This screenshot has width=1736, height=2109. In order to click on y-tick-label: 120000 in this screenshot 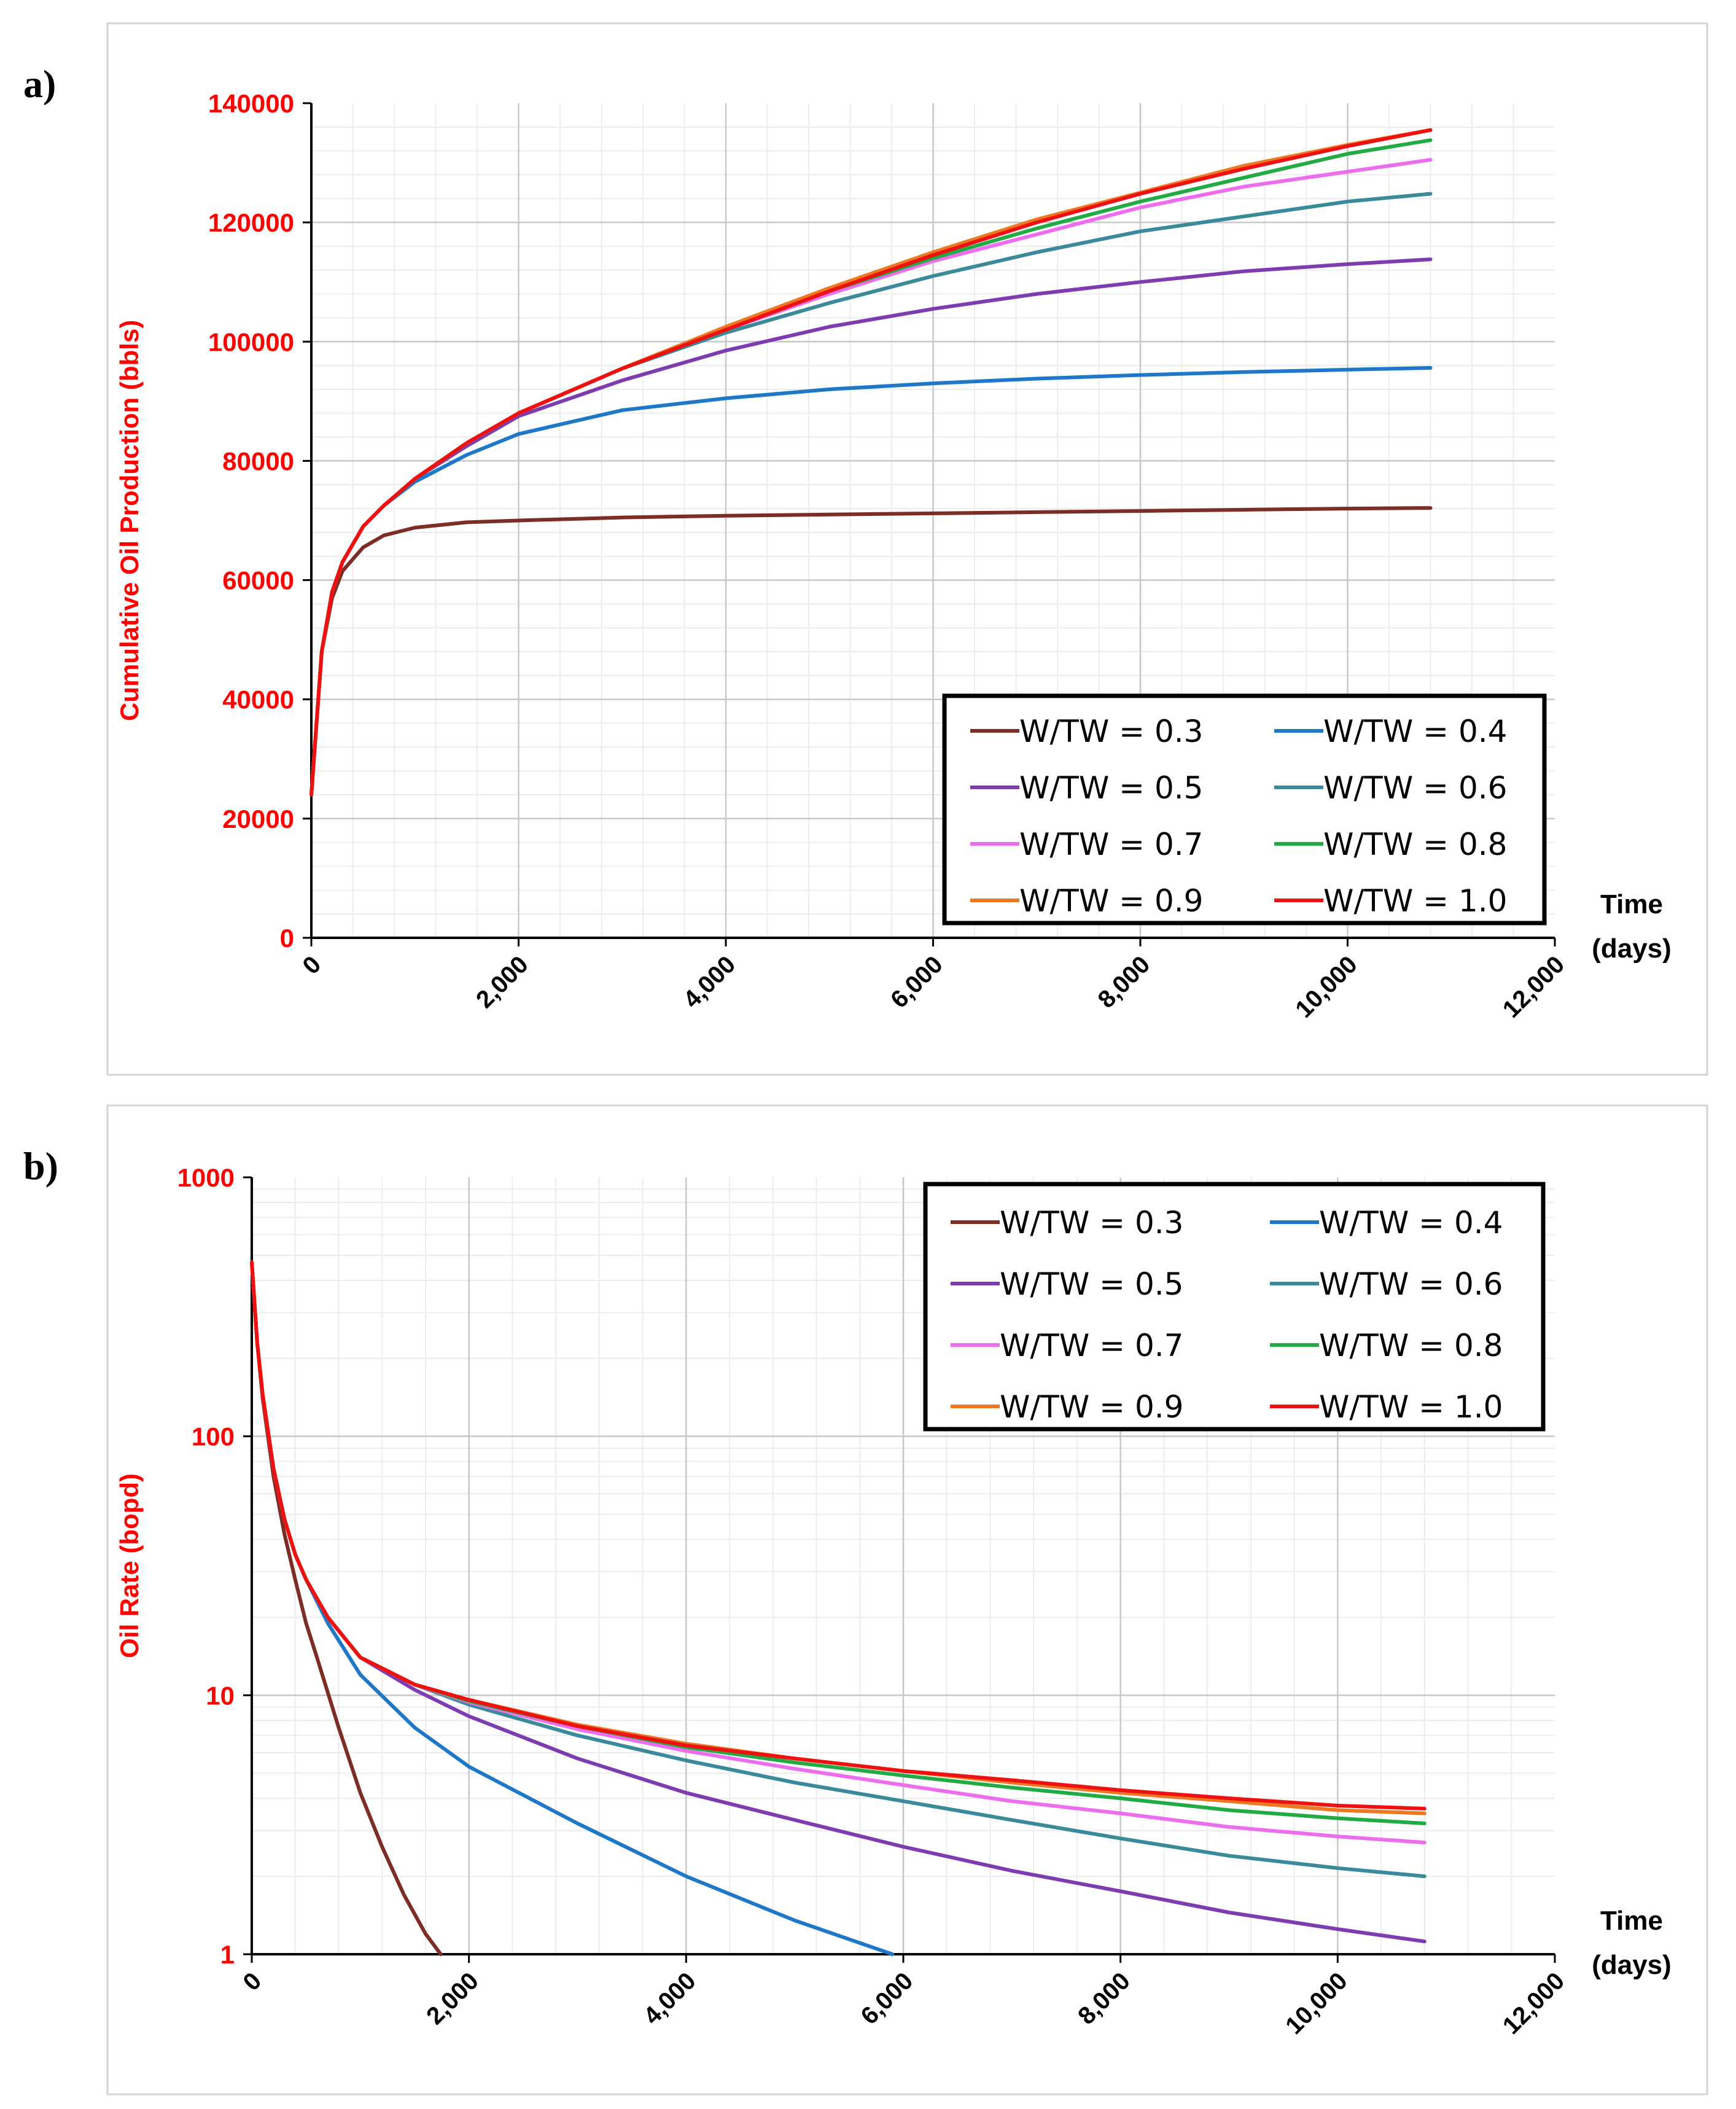, I will do `click(251, 223)`.